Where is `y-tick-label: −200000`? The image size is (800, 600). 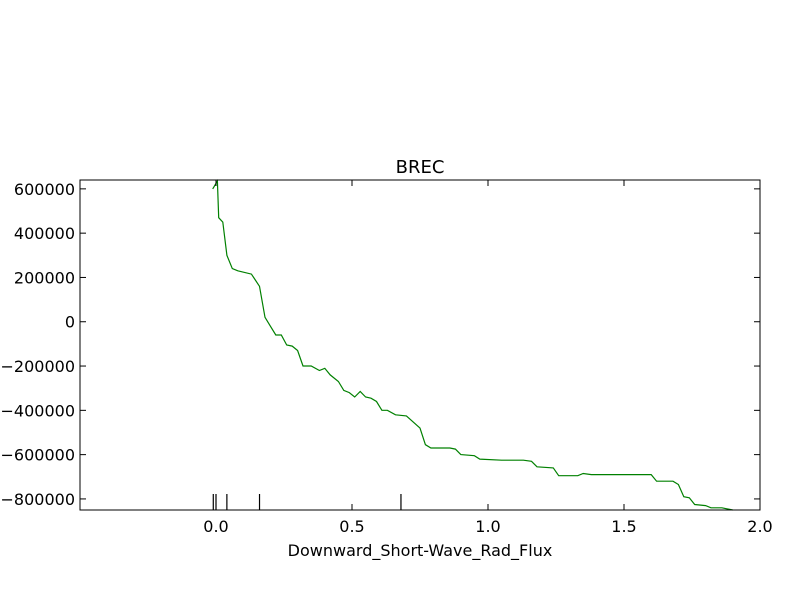
y-tick-label: −200000 is located at coordinates (38, 366).